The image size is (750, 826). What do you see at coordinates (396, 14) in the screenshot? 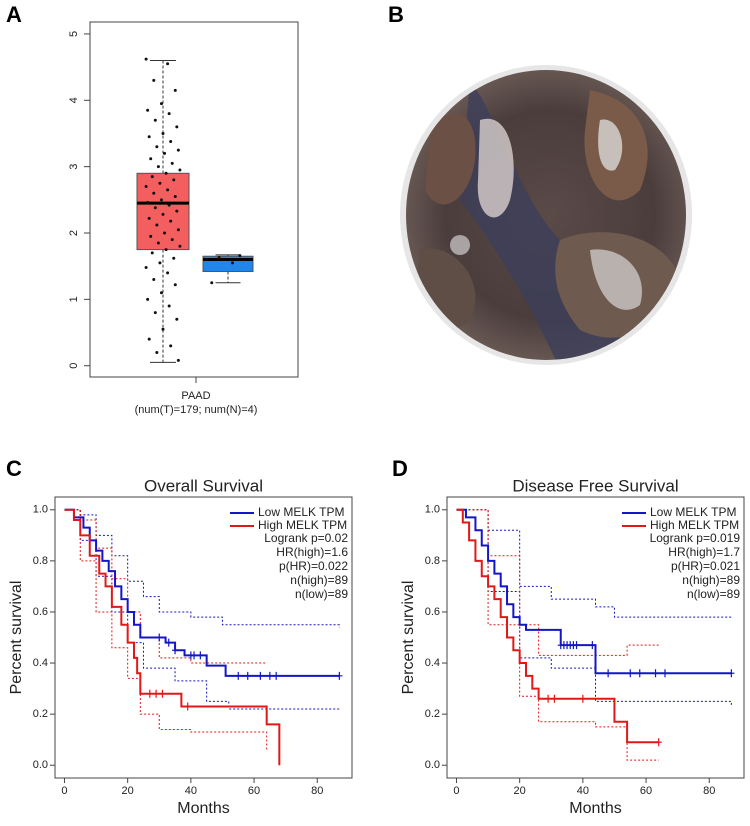
I see `panel-label: B` at bounding box center [396, 14].